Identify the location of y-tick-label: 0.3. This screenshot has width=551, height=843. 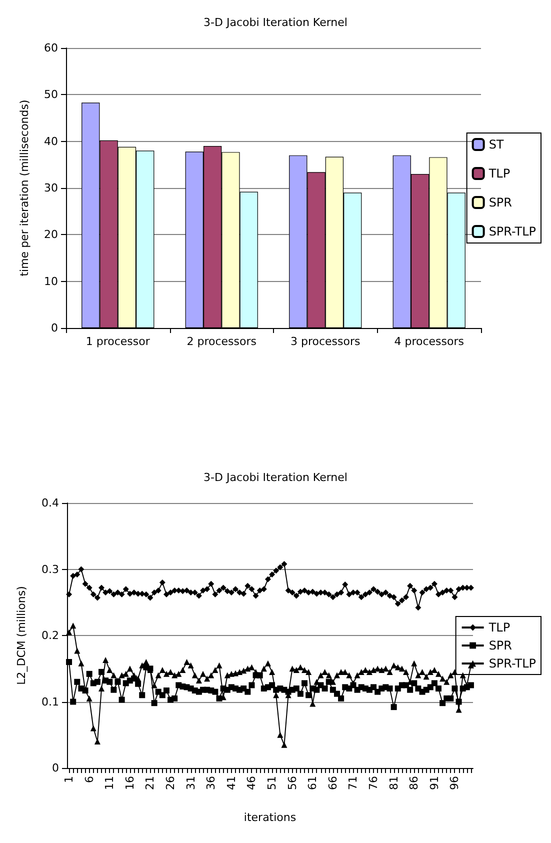
(50, 569).